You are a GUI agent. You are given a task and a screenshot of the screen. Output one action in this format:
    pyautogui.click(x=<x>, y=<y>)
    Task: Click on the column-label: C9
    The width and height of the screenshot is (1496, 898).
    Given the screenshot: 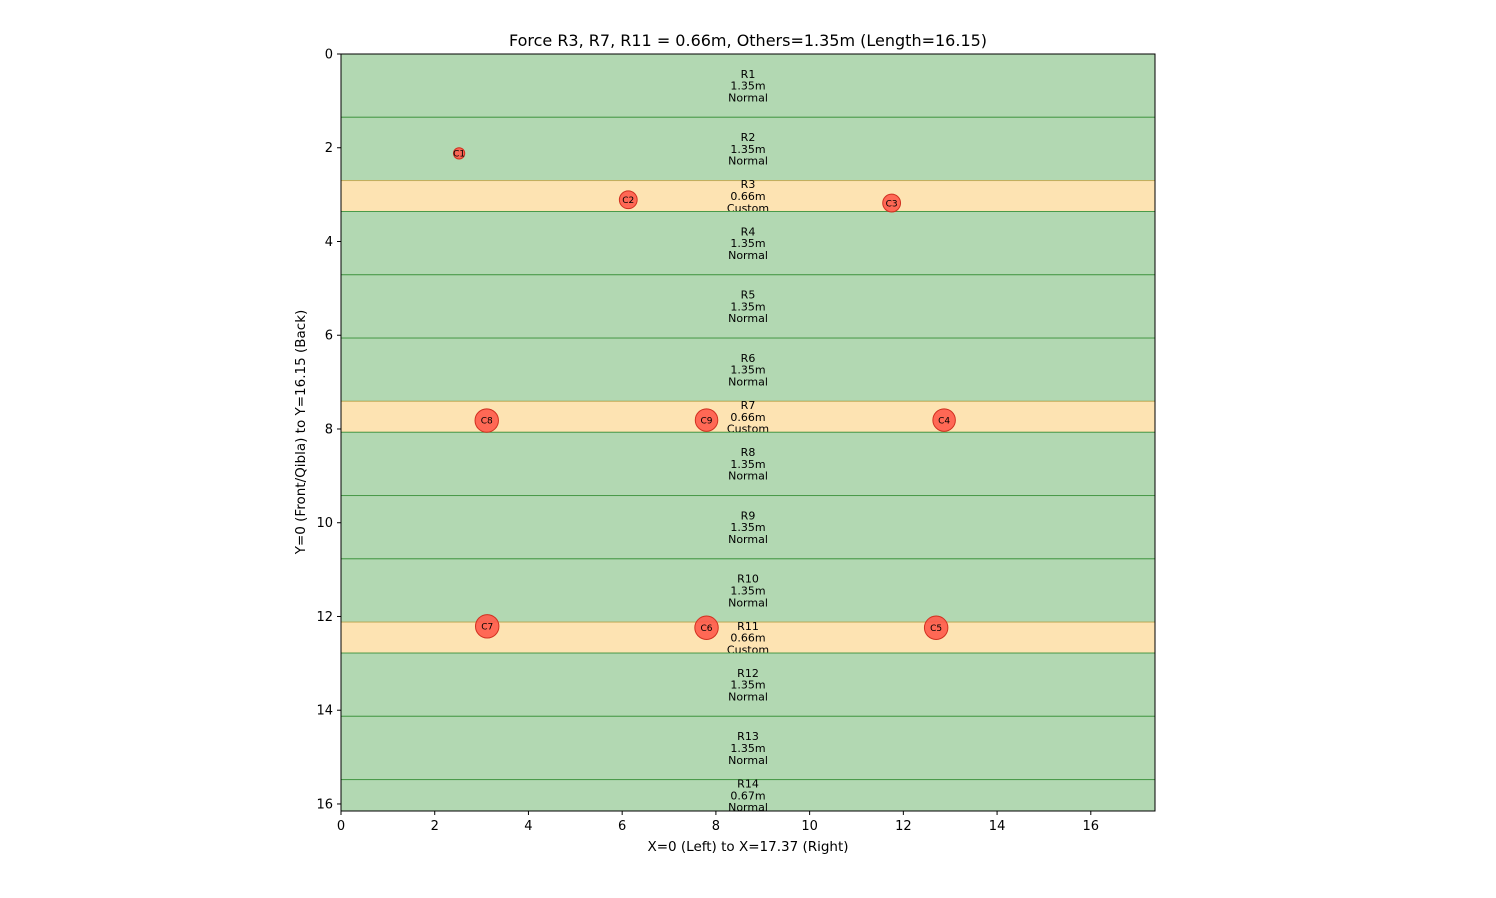 What is the action you would take?
    pyautogui.click(x=707, y=421)
    